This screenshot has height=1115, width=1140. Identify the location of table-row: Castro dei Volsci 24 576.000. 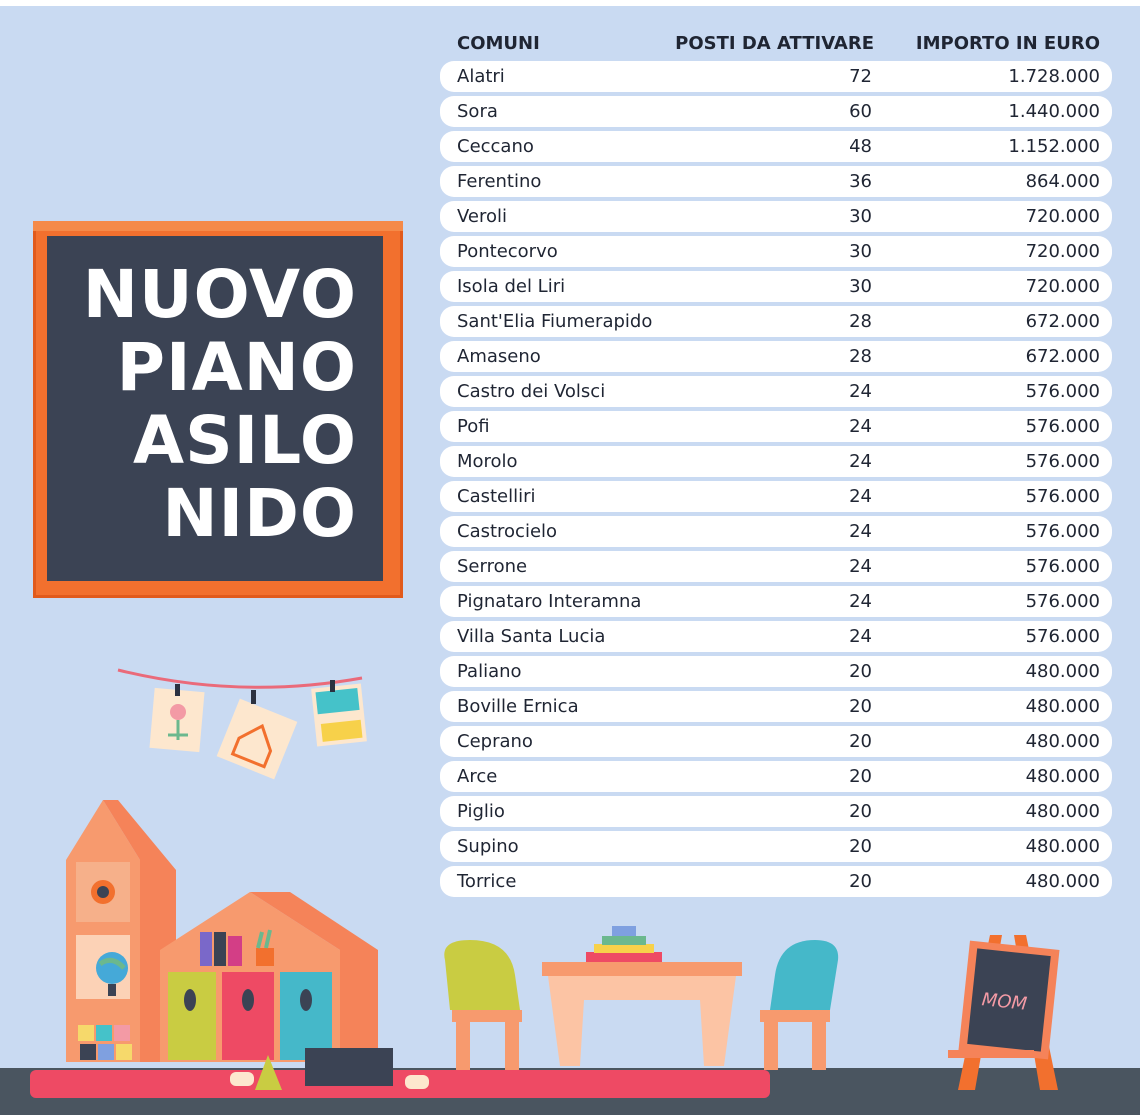
(776, 391).